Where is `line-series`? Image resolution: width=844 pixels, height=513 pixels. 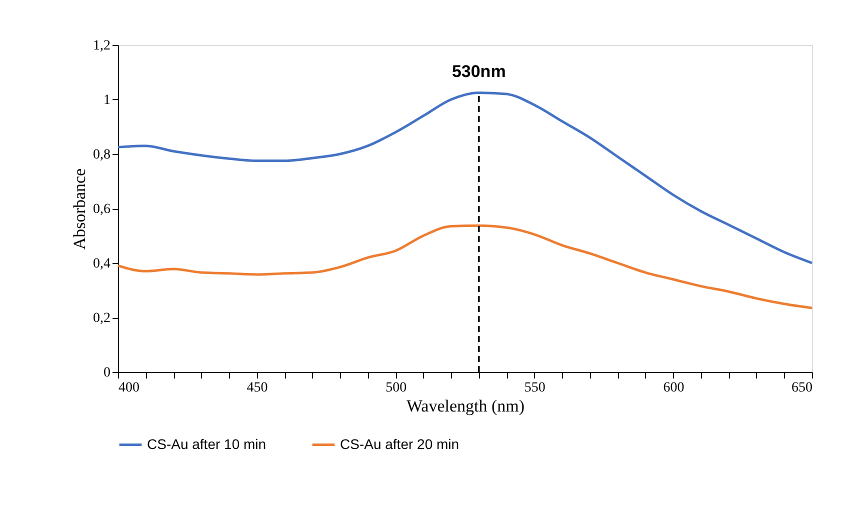 line-series is located at coordinates (465, 267).